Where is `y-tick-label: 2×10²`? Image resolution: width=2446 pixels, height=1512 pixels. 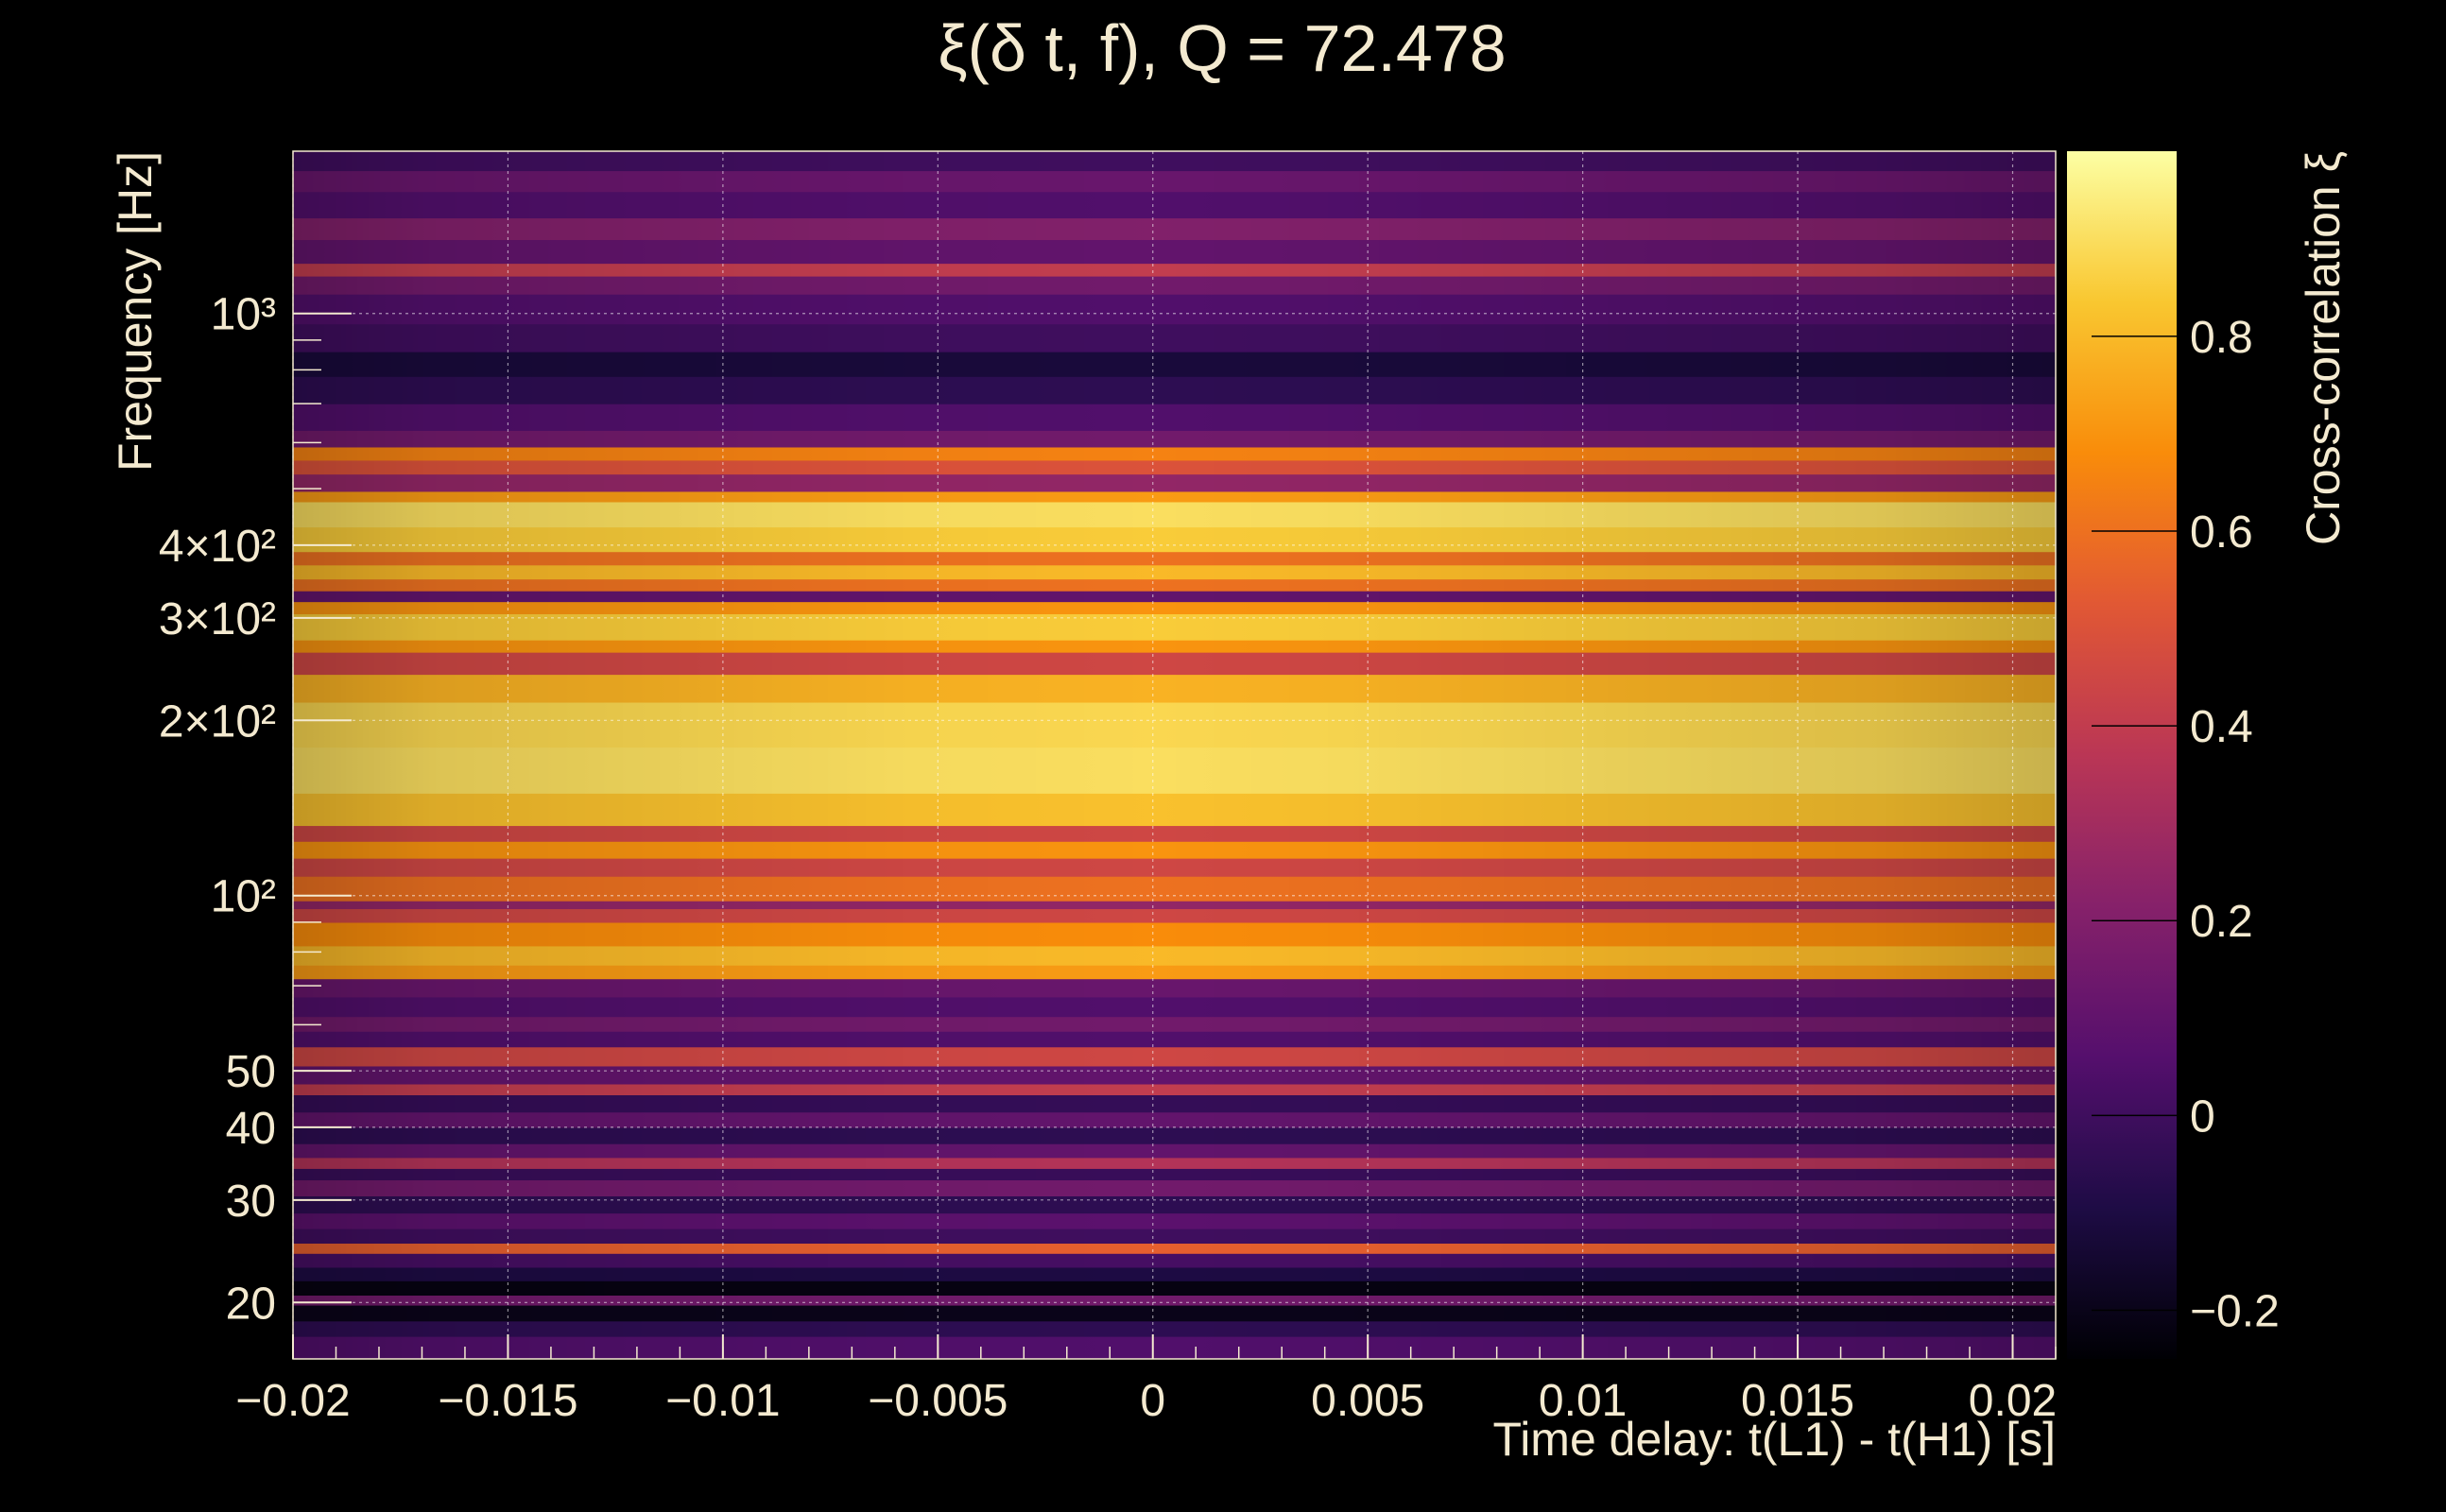
y-tick-label: 2×10² is located at coordinates (217, 721).